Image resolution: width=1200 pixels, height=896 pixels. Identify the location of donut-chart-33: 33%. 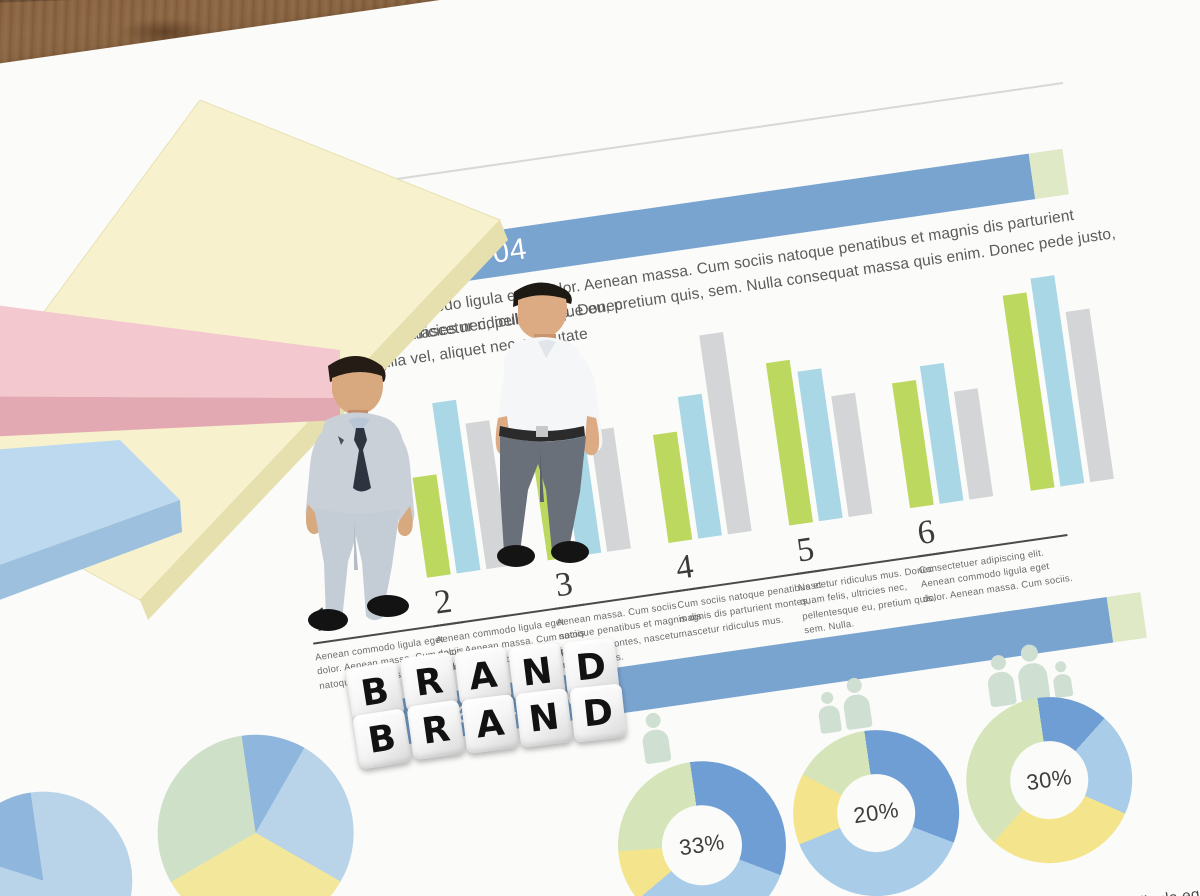
(702, 823).